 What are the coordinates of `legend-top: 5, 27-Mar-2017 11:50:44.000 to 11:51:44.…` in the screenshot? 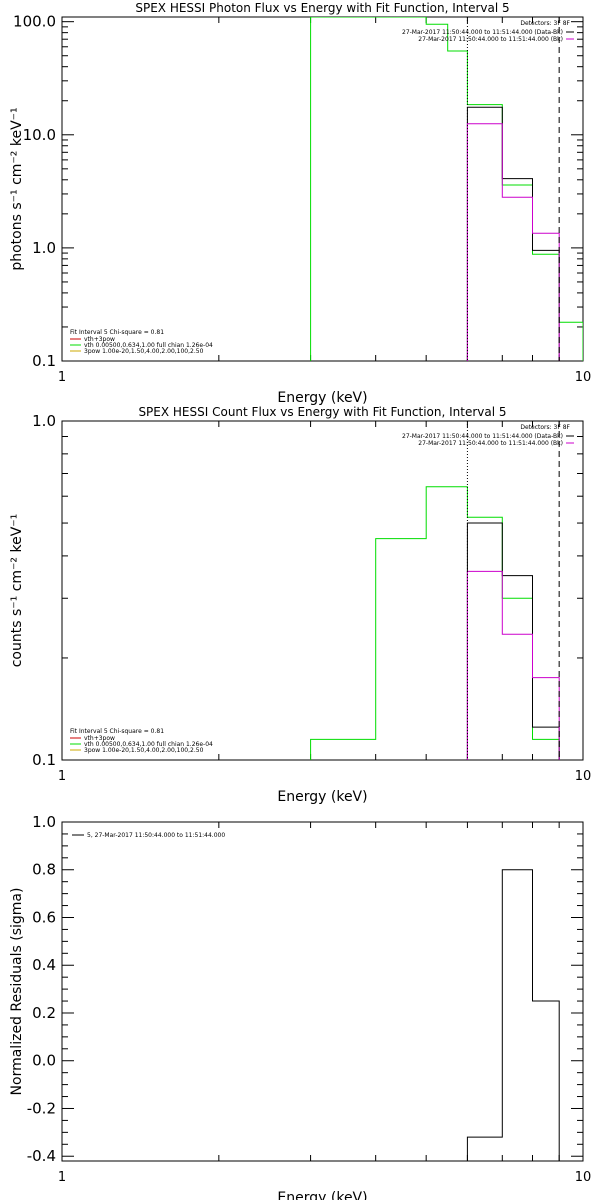 It's located at (148, 835).